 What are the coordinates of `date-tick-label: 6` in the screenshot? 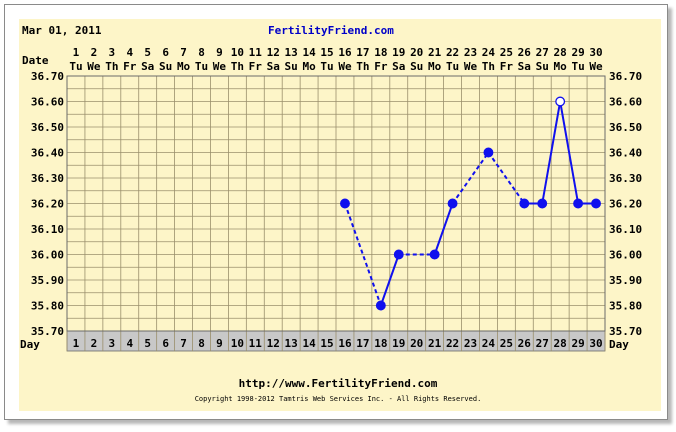 It's located at (165, 52).